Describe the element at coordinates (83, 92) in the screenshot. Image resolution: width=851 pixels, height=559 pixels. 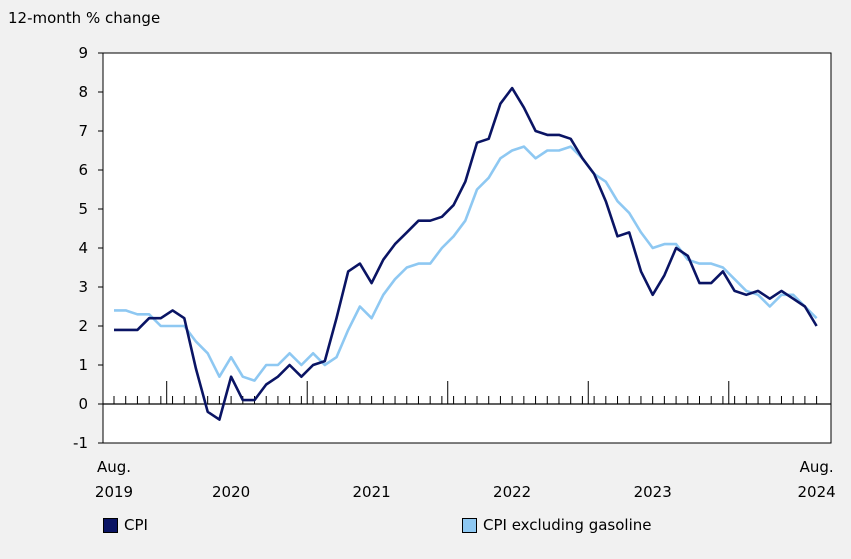
I see `y-tick-label: 8` at that location.